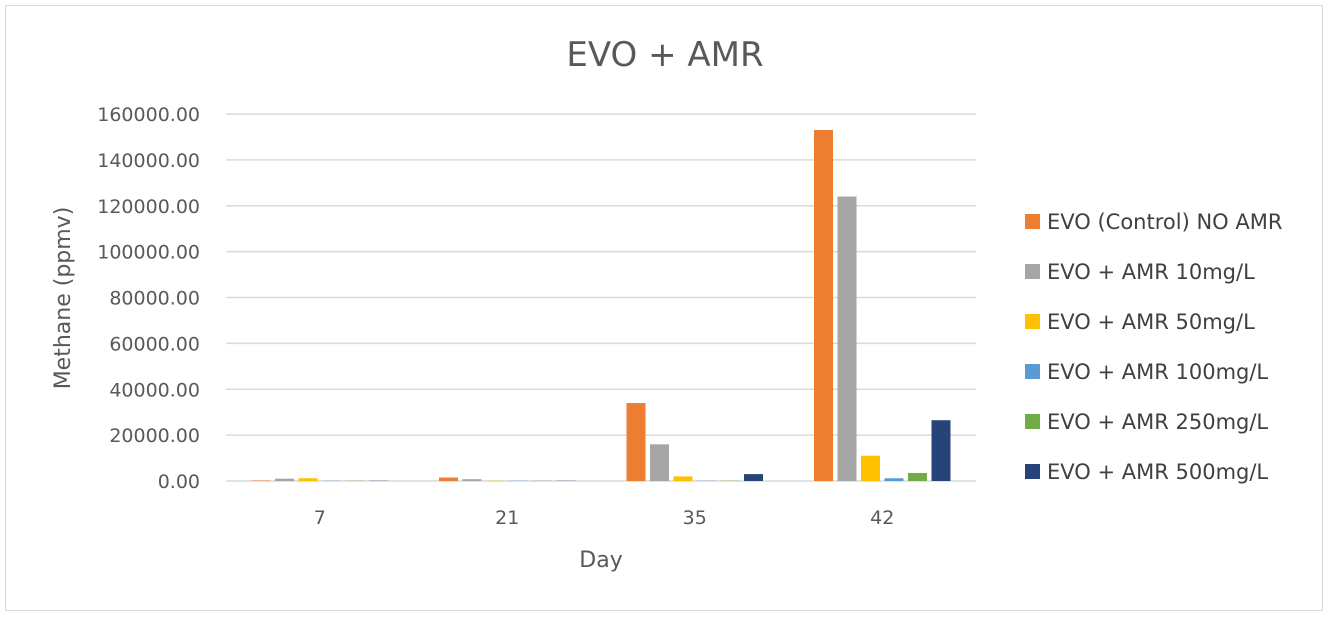  Describe the element at coordinates (882, 518) in the screenshot. I see `x-tick-label: 42` at that location.